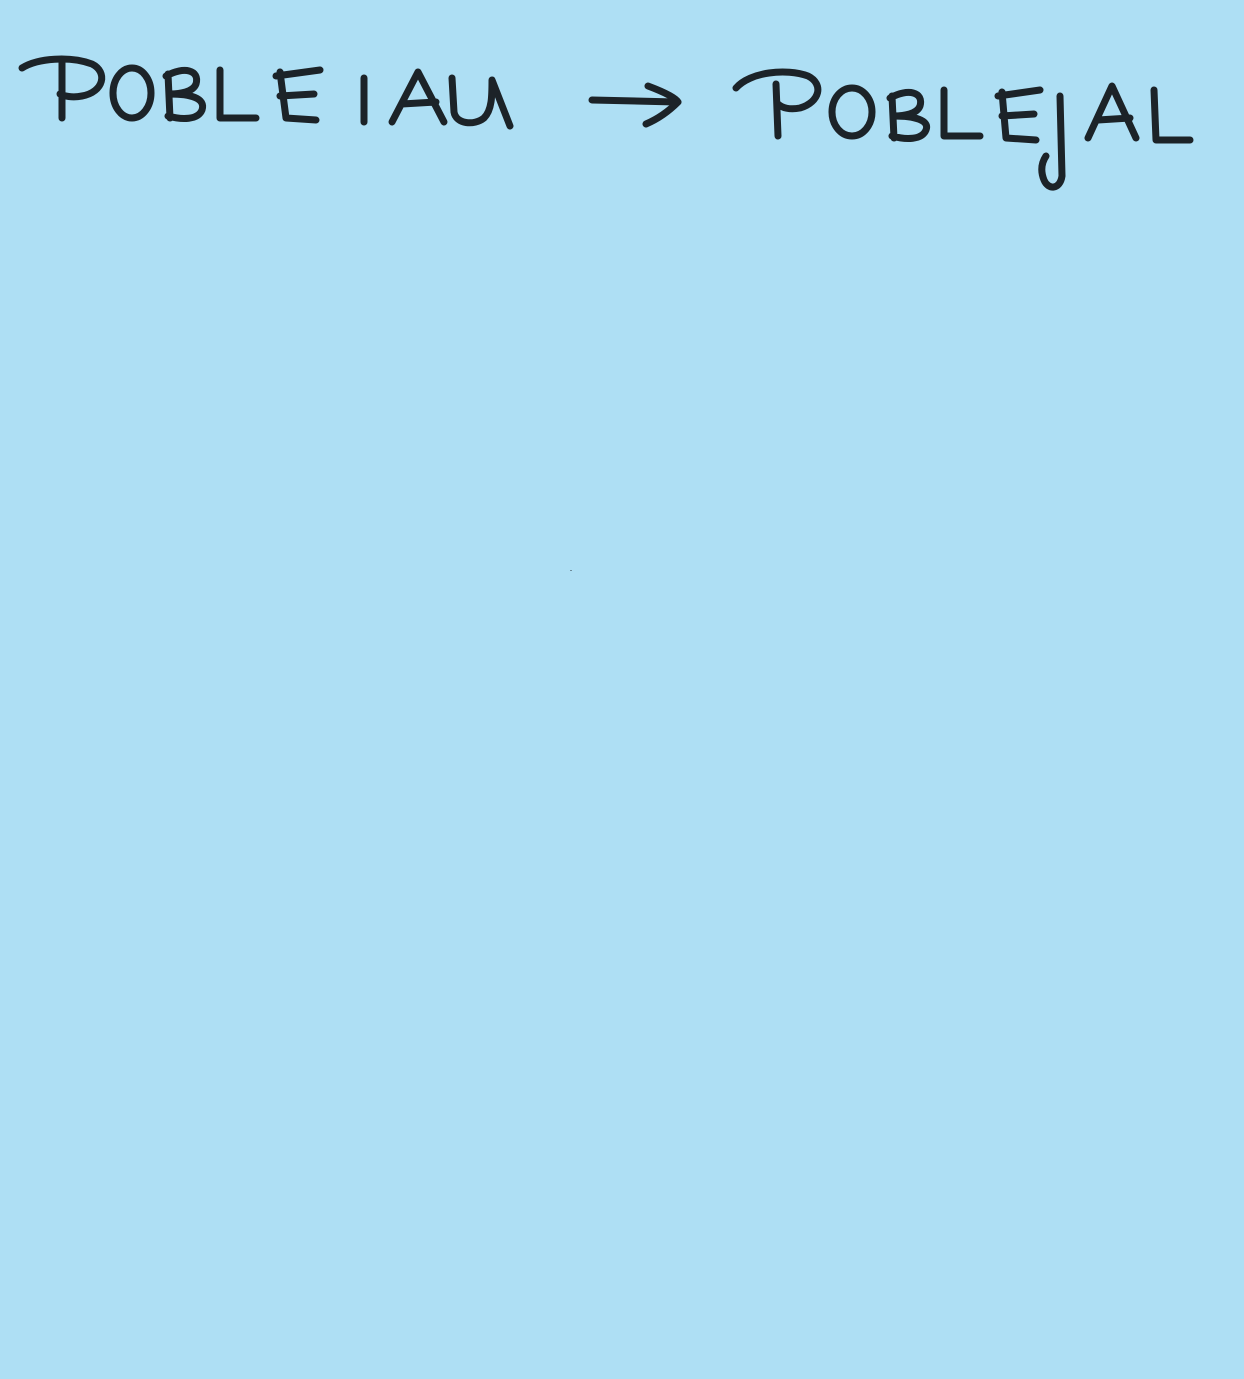  What do you see at coordinates (963, 129) in the screenshot?
I see `target-word-strokes` at bounding box center [963, 129].